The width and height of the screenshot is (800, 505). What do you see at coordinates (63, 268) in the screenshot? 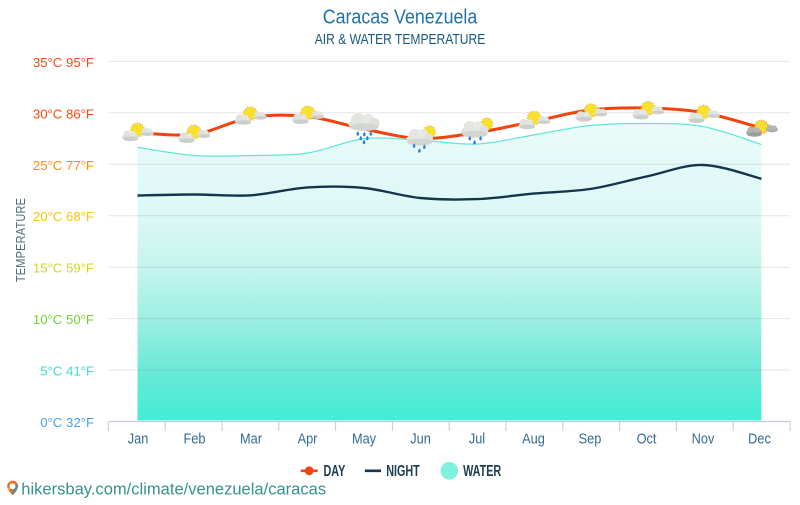
I see `svg-text: 15°C 59°F` at bounding box center [63, 268].